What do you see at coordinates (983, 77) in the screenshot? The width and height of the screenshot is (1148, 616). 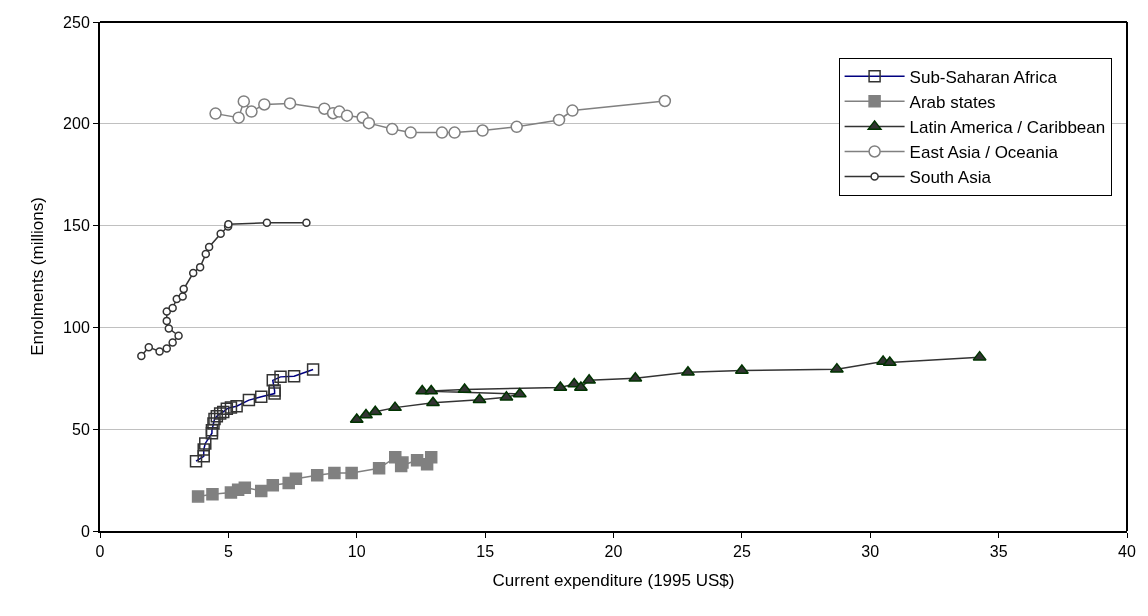 I see `legend-label: Sub-Saharan Africa` at bounding box center [983, 77].